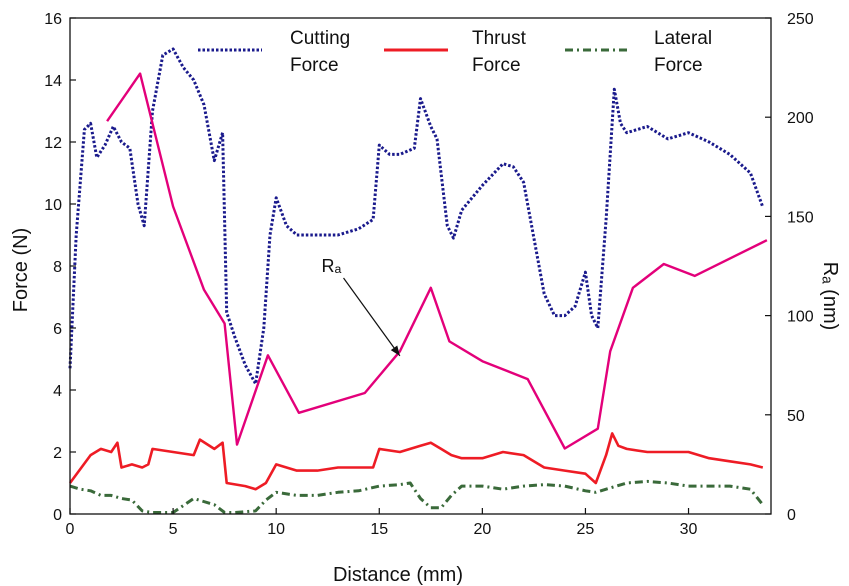  I want to click on ra-annotation-arrow, so click(372, 317).